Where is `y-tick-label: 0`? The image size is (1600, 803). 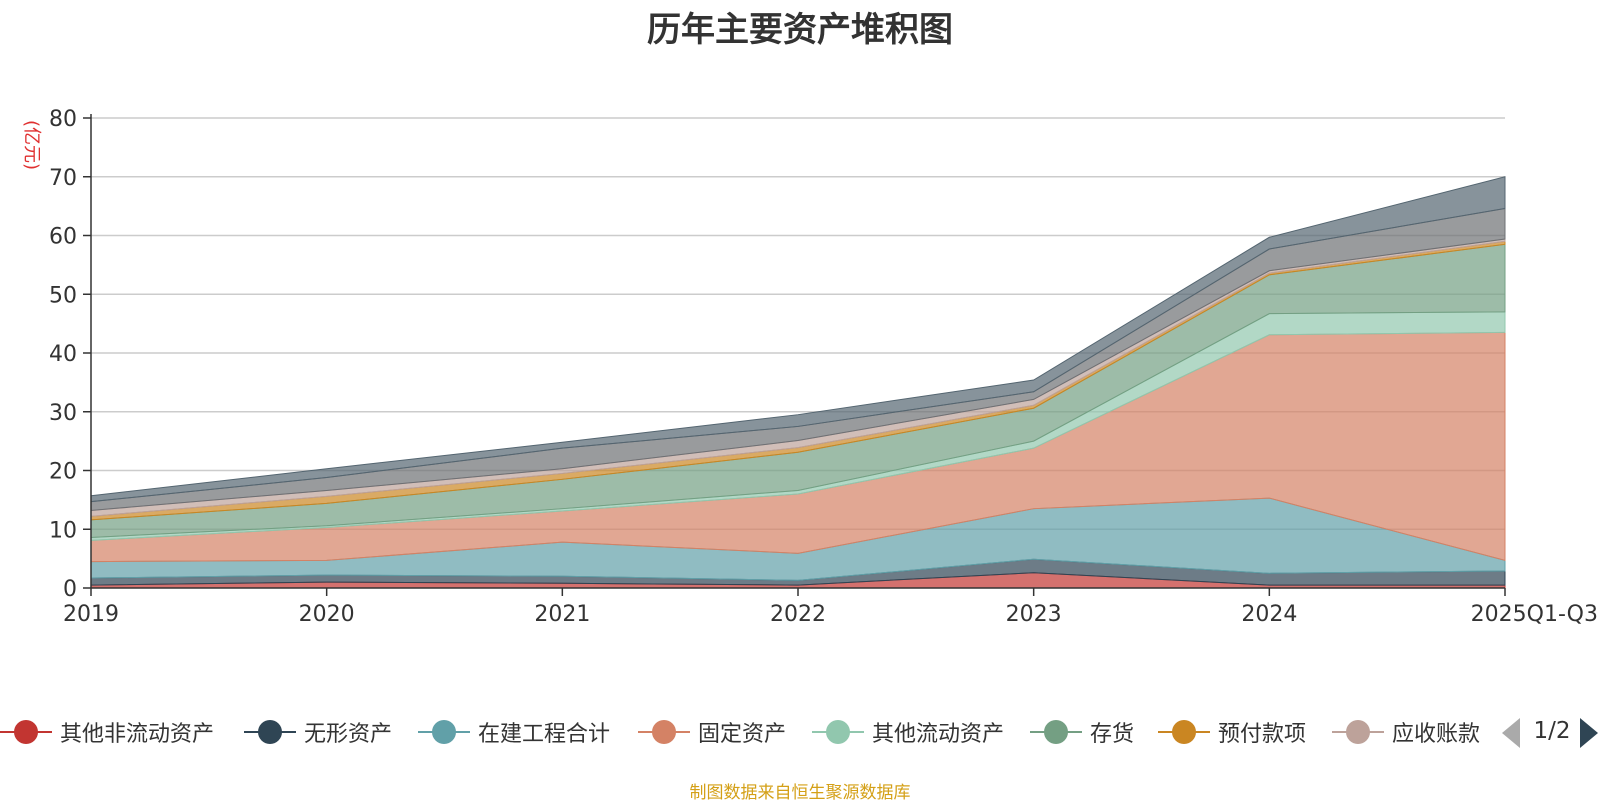
y-tick-label: 0 is located at coordinates (70, 589).